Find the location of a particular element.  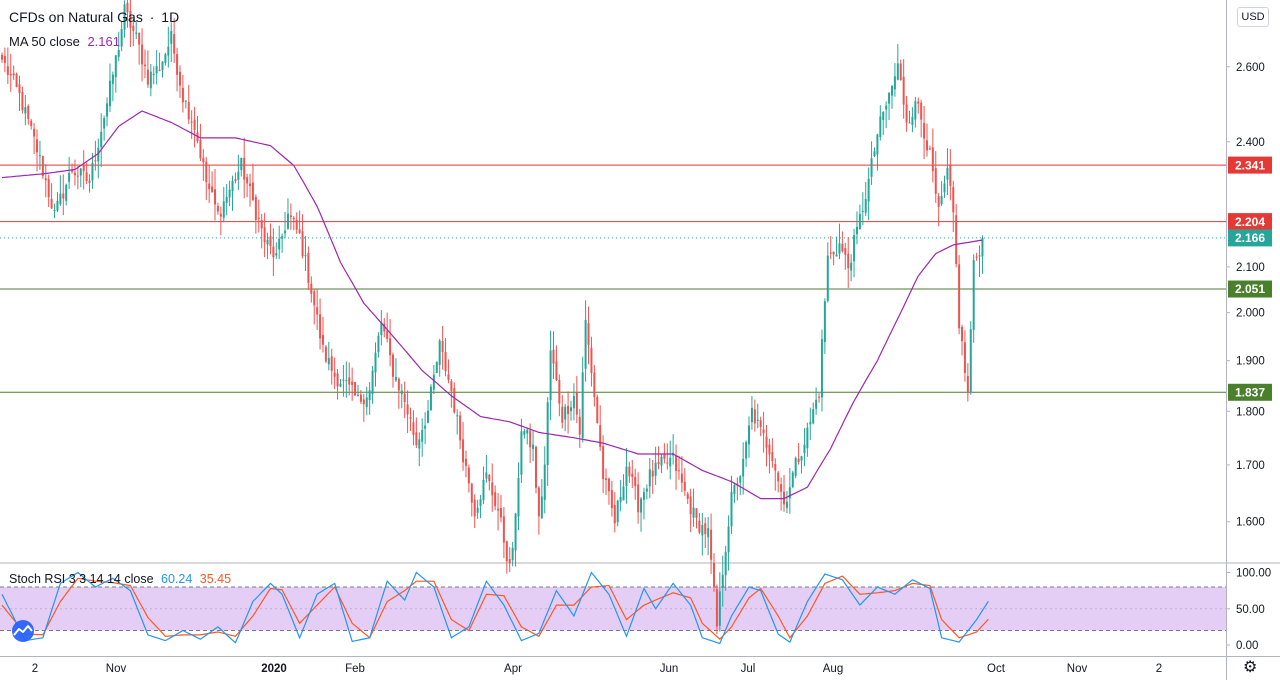

level-tag-text: 2.341 is located at coordinates (1250, 165).